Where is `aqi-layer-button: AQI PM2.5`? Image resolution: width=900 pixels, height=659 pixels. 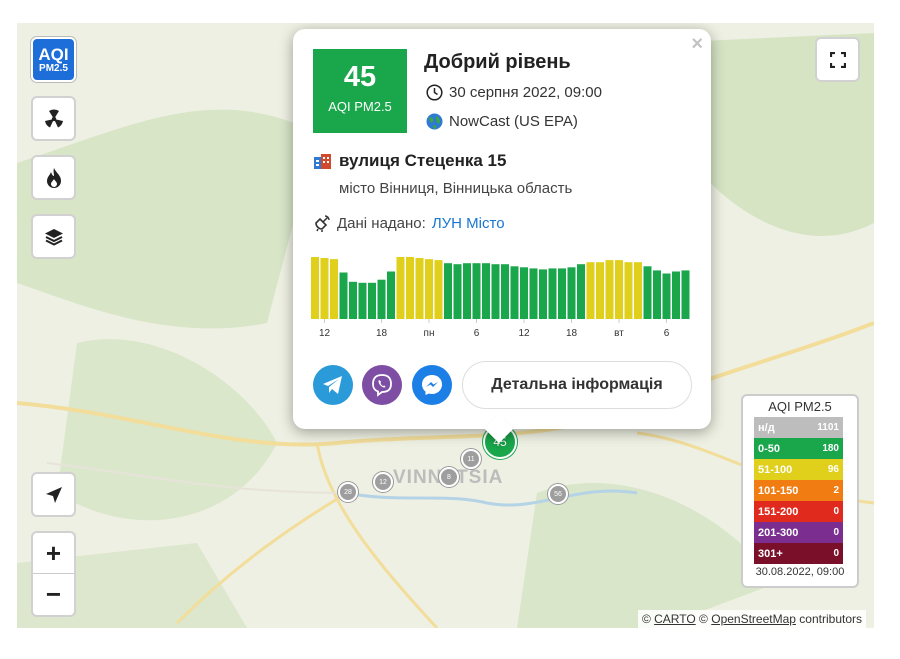 aqi-layer-button: AQI PM2.5 is located at coordinates (53, 59).